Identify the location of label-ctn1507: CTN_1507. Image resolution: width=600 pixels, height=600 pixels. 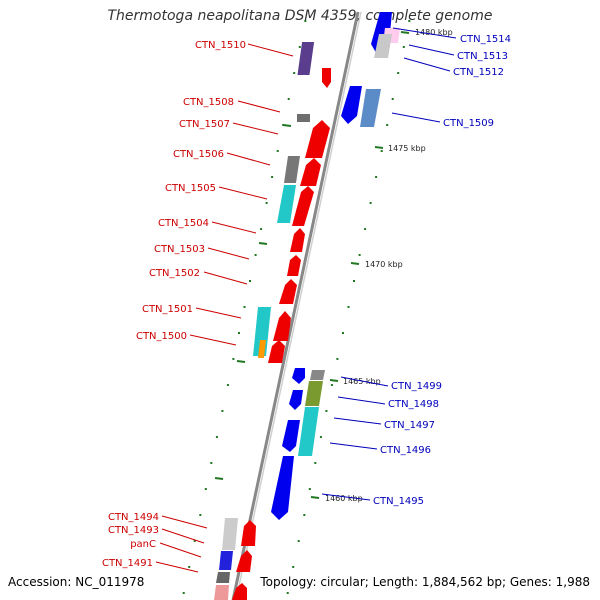
(204, 124).